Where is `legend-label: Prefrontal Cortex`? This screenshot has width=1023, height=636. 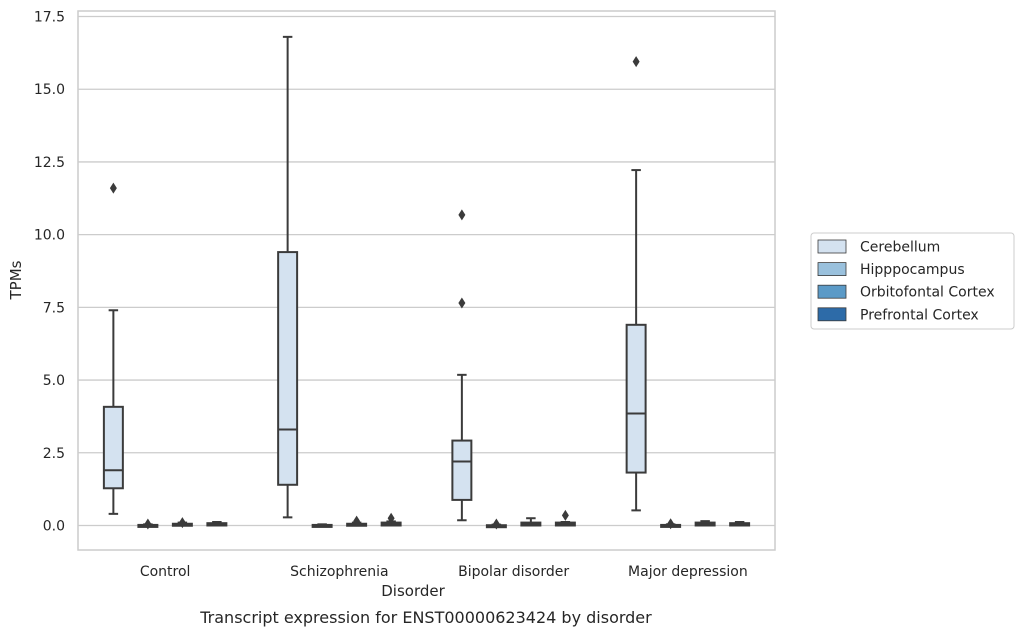
legend-label: Prefrontal Cortex is located at coordinates (919, 315).